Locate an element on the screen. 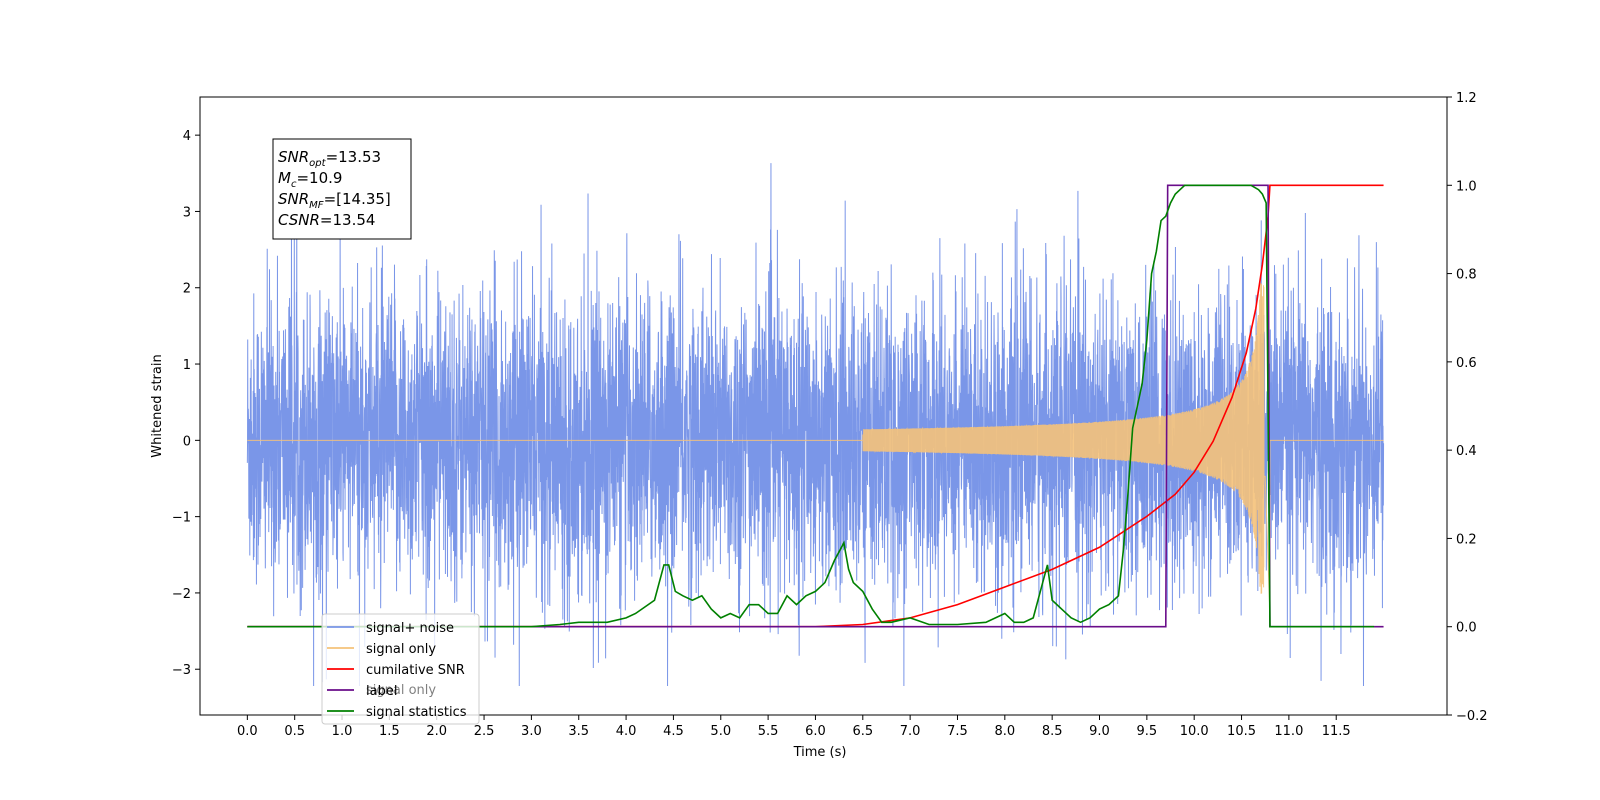  x-tick-label: 8.0 is located at coordinates (1004, 731).